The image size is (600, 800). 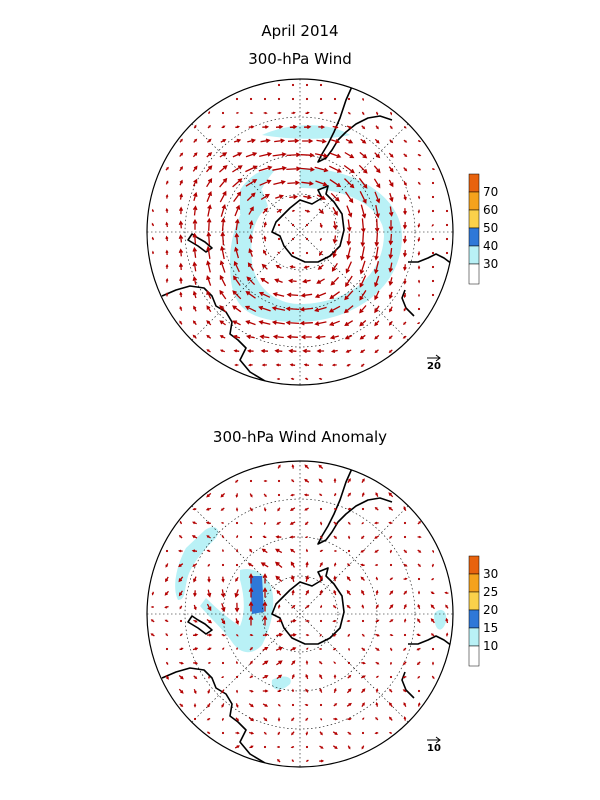 I want to click on south-america-coast, so click(x=355, y=122).